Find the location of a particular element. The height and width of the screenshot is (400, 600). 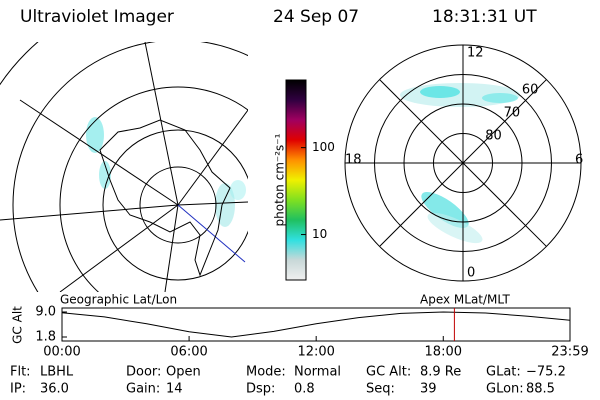

field-value: LBHL is located at coordinates (57, 372).